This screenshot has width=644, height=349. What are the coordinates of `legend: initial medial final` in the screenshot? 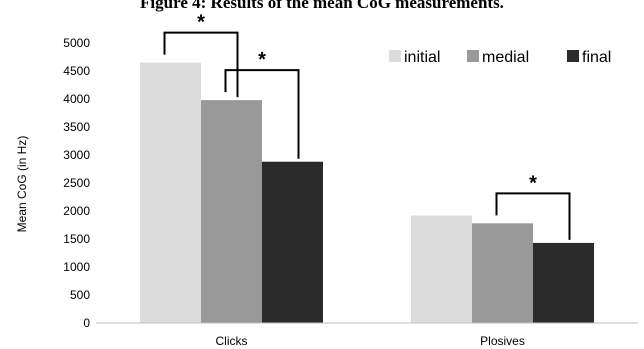 It's located at (500, 57).